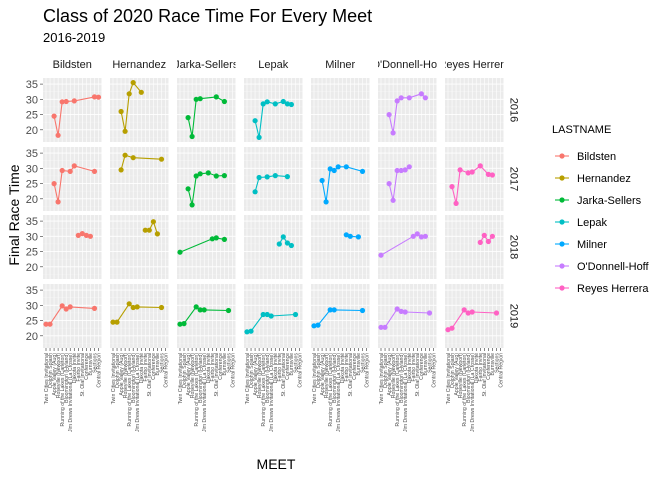  What do you see at coordinates (142, 368) in the screenshot?
I see `x-tick-label: Dakota Invite` at bounding box center [142, 368].